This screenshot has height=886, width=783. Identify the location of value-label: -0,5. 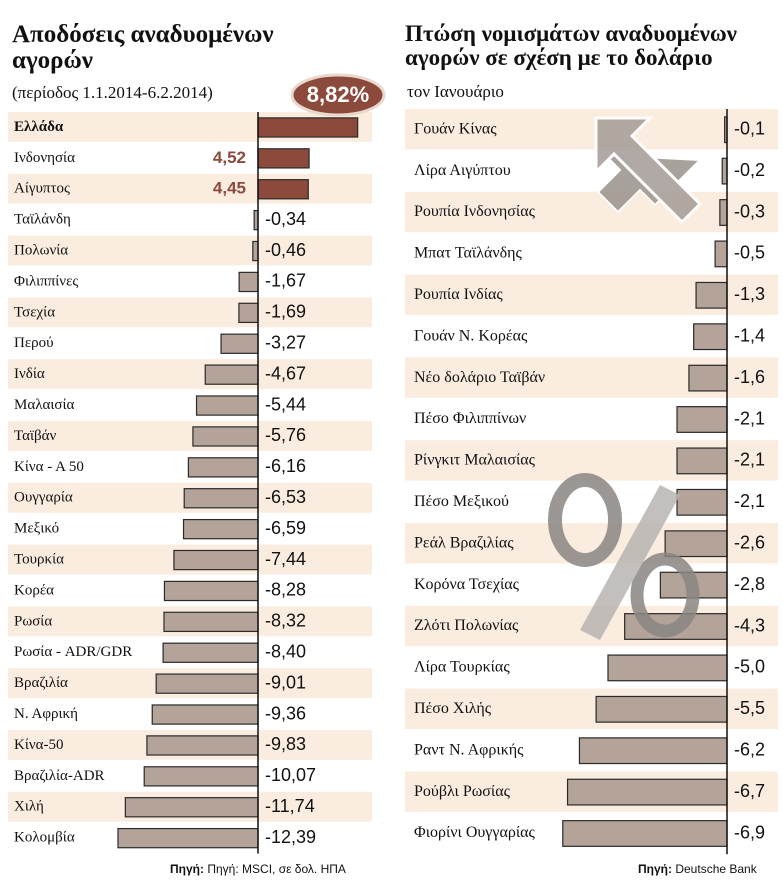
(749, 253).